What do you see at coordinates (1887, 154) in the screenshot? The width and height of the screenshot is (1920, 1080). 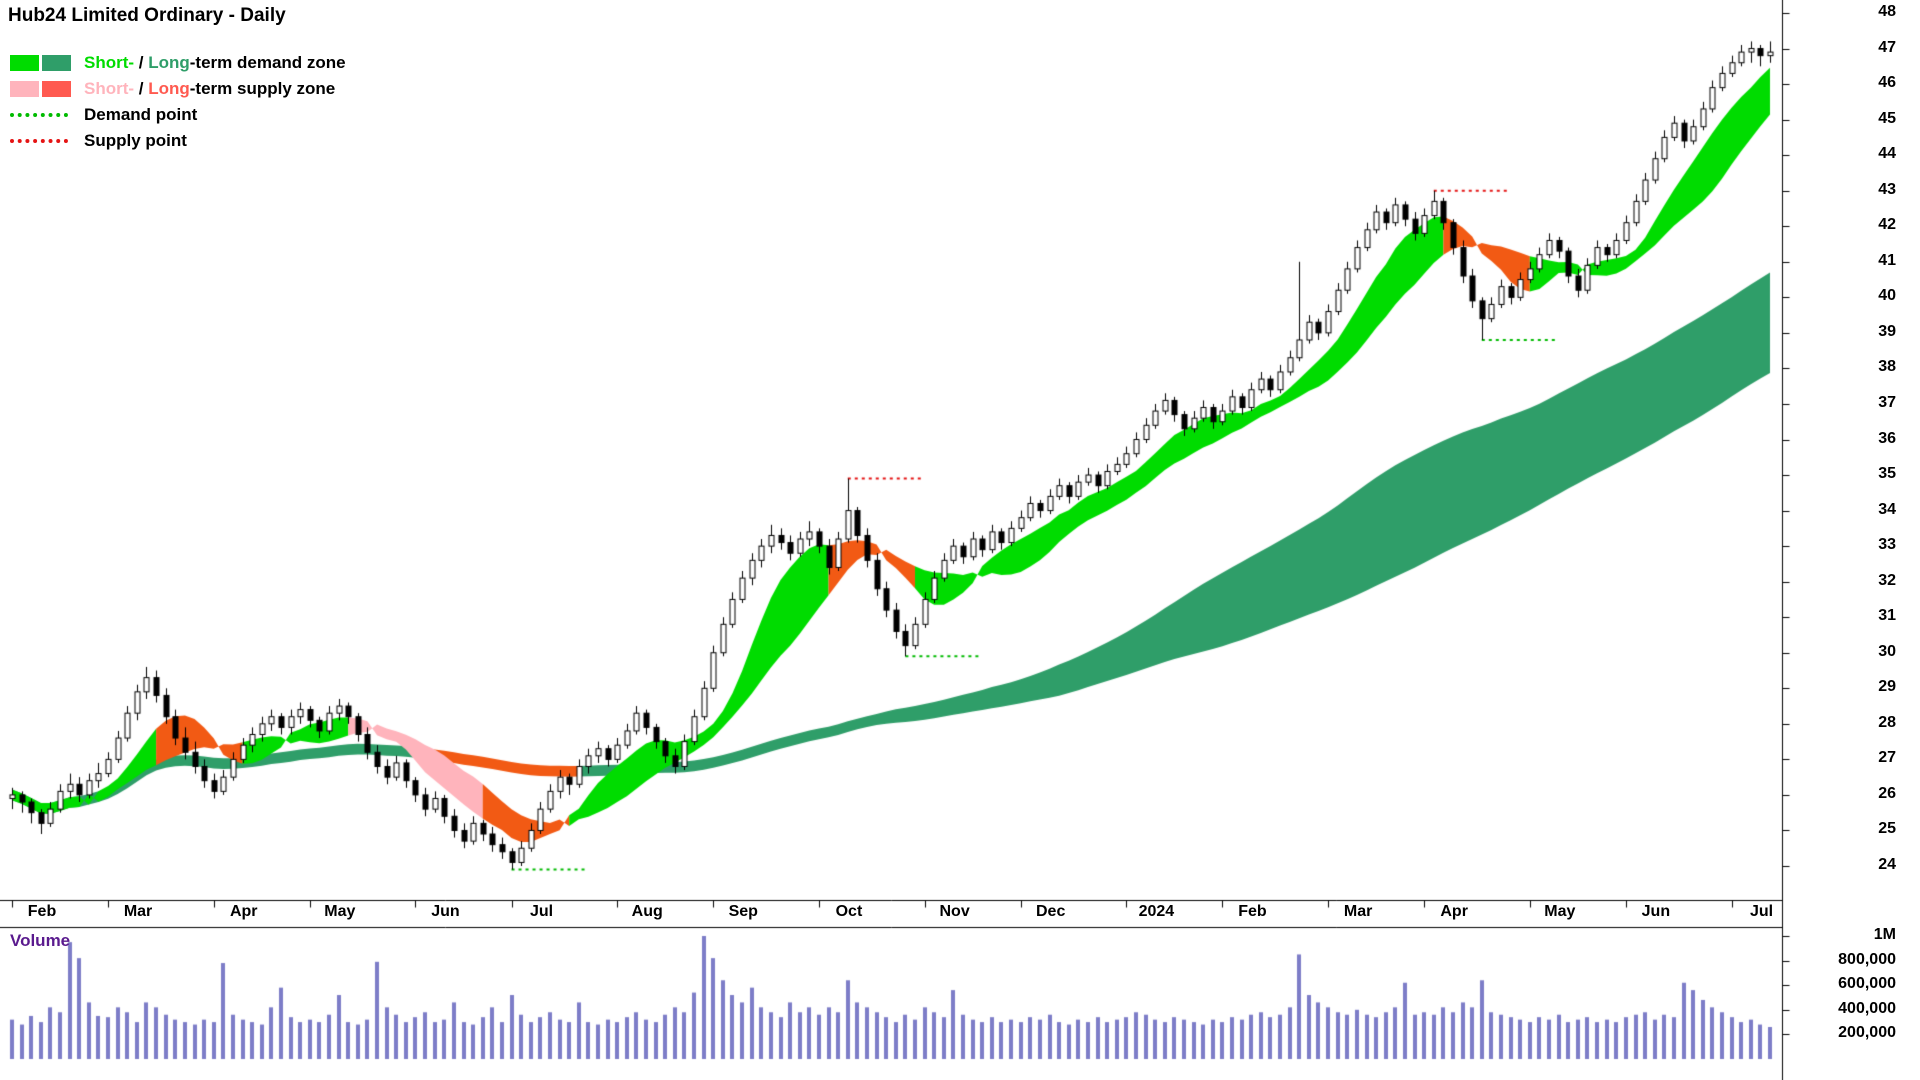 I see `price-axis-label: 44` at bounding box center [1887, 154].